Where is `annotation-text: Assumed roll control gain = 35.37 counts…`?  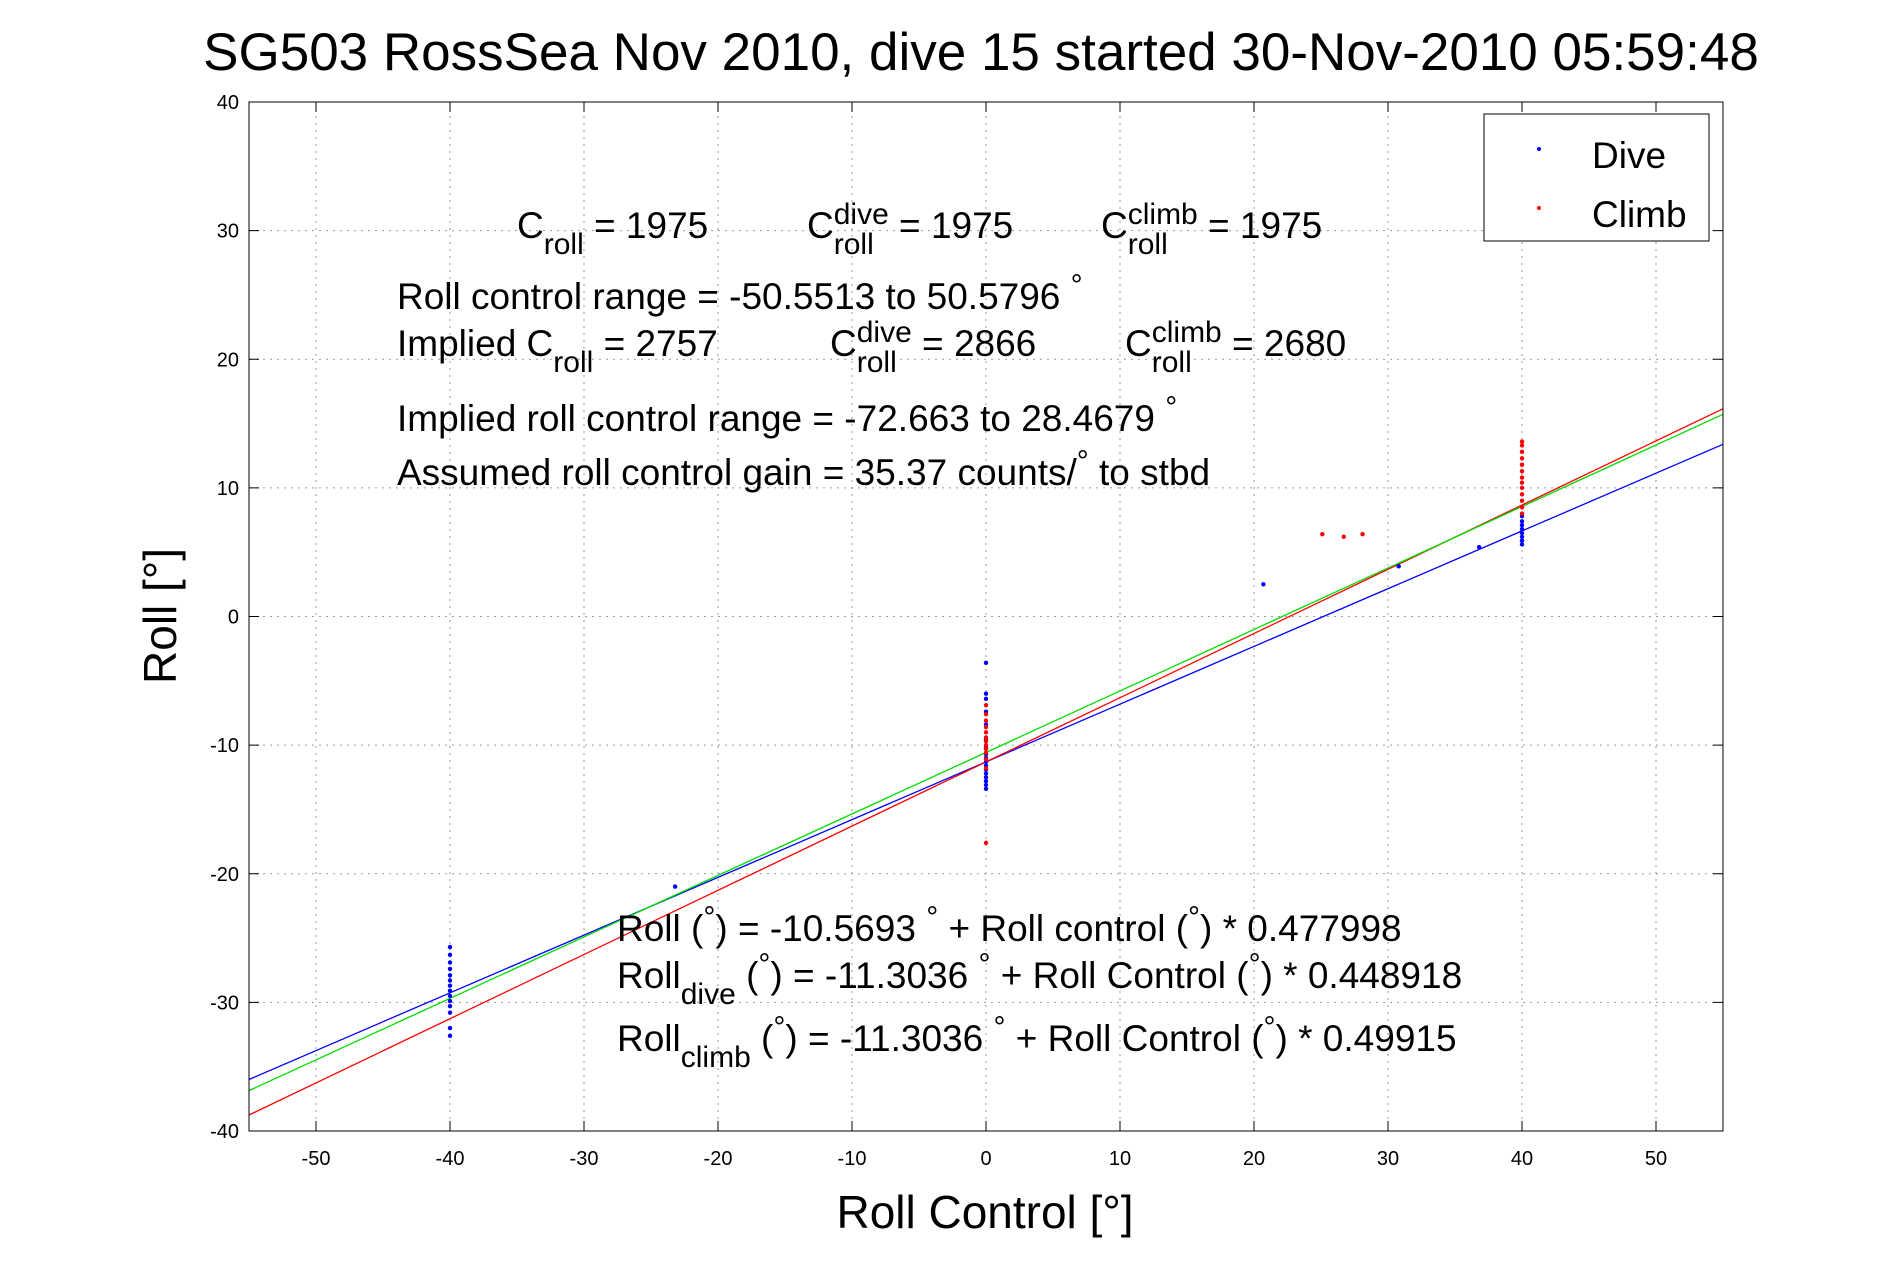
annotation-text: Assumed roll control gain = 35.37 counts… is located at coordinates (803, 469).